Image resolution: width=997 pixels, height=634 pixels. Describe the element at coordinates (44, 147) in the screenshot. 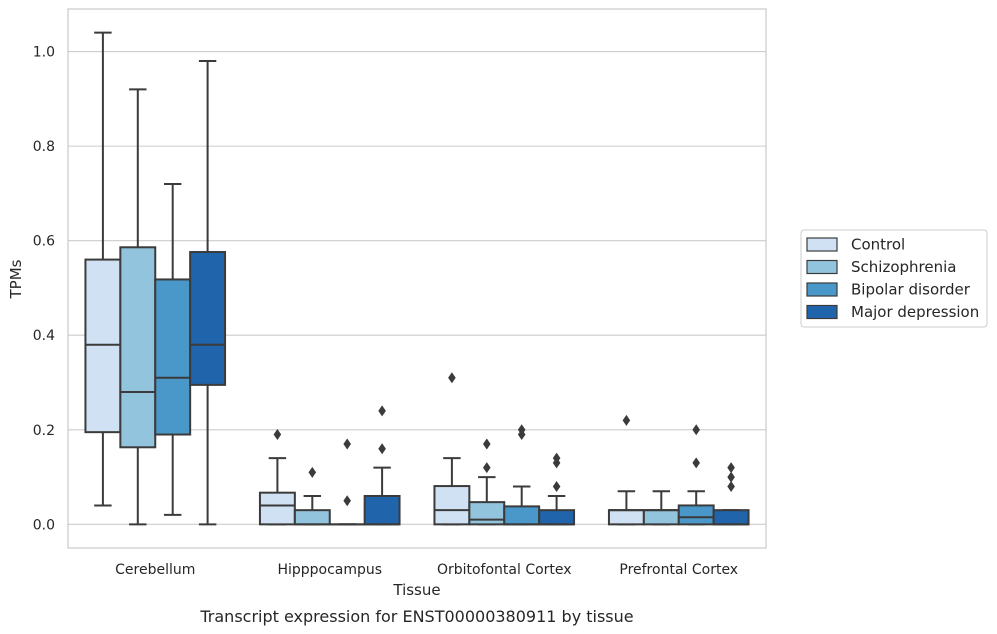

I see `y-tick-label: 0.8` at that location.